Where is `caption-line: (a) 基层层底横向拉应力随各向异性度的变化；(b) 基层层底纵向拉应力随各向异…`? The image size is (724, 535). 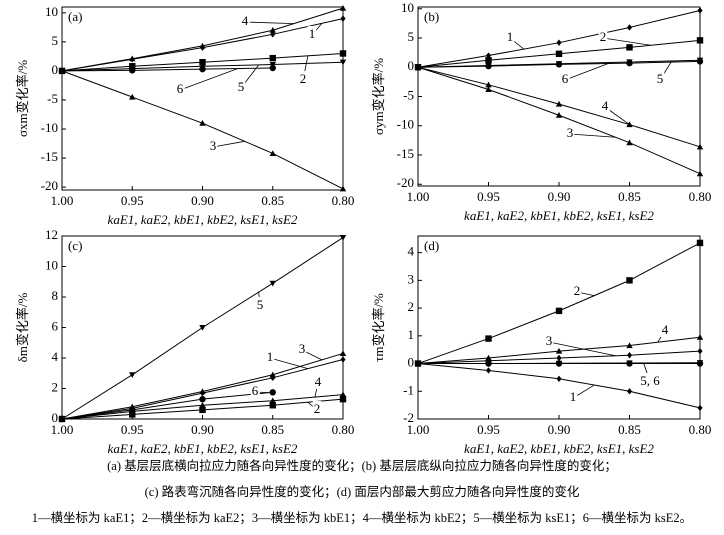 caption-line: (a) 基层层底横向拉应力随各向异性度的变化；(b) 基层层底纵向拉应力随各向异… is located at coordinates (362, 465).